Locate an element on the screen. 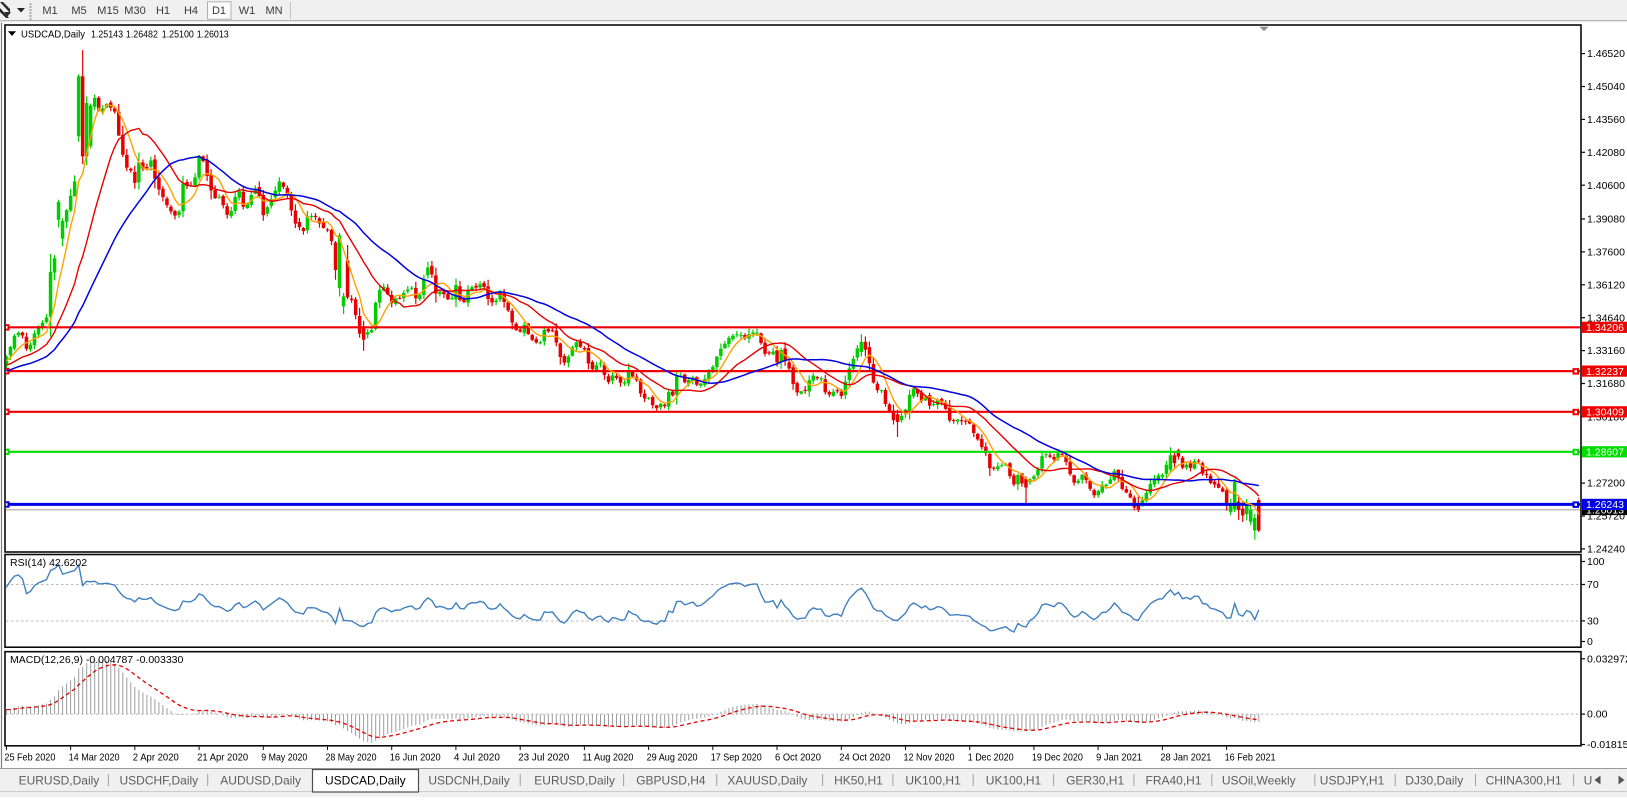 The image size is (1627, 802). svg-text: H1 is located at coordinates (163, 11).